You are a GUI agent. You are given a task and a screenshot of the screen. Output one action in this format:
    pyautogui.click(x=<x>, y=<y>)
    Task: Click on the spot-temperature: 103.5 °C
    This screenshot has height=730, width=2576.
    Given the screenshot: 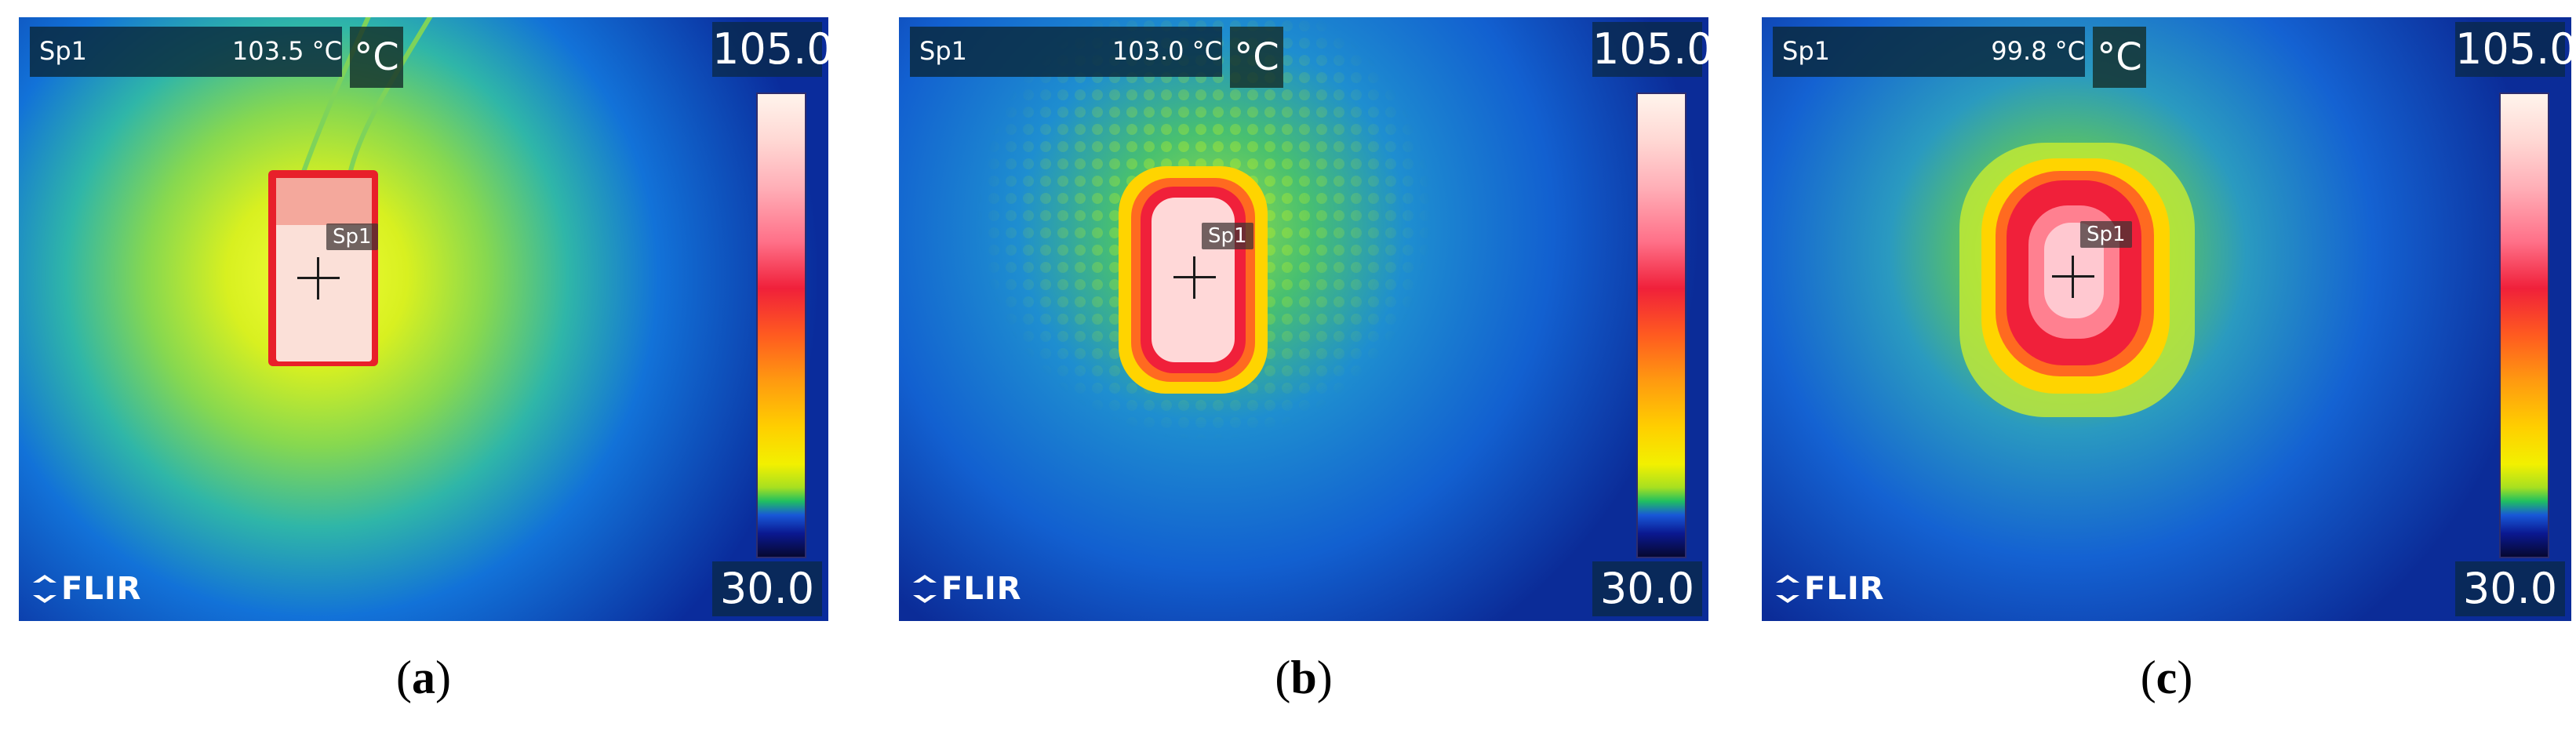 What is the action you would take?
    pyautogui.click(x=286, y=51)
    